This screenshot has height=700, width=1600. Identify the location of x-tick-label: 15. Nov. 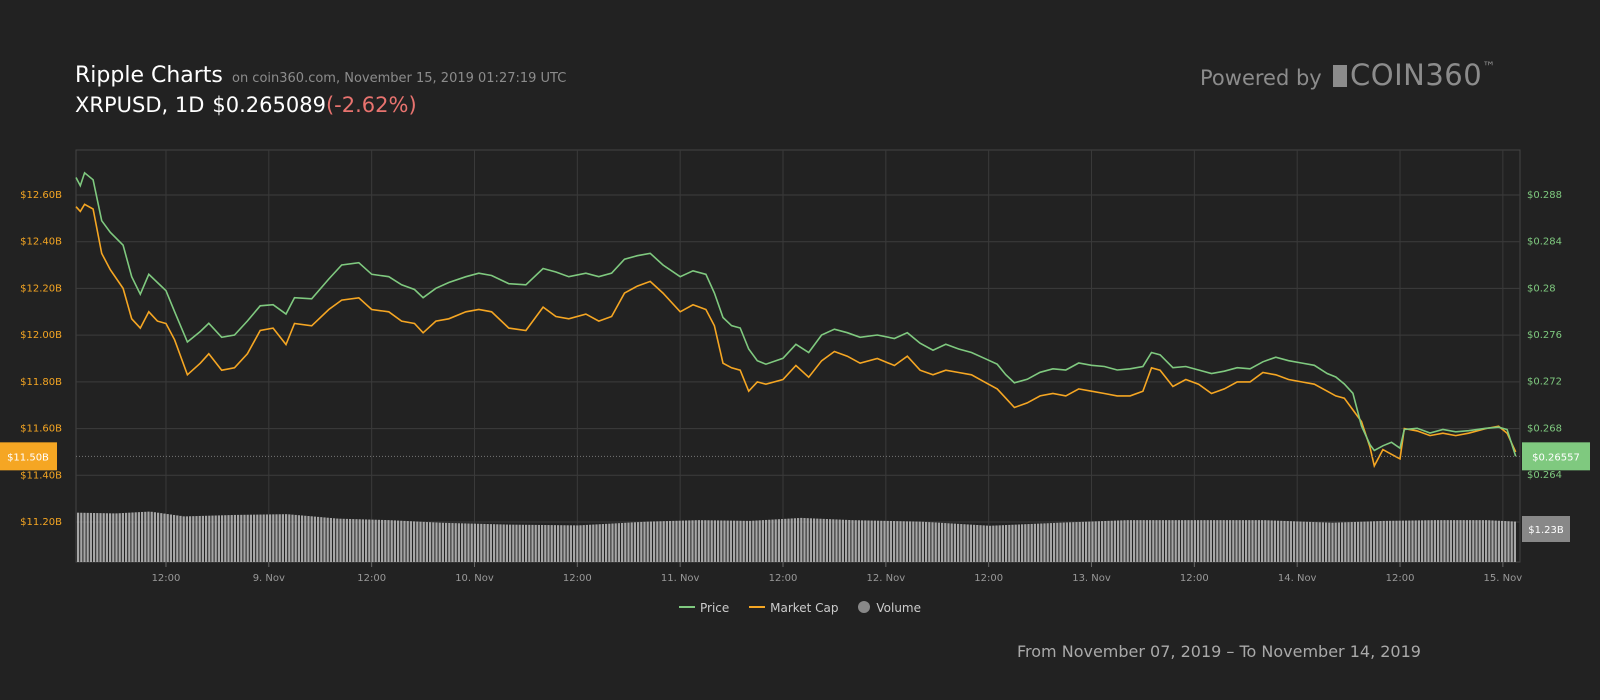
(1503, 578).